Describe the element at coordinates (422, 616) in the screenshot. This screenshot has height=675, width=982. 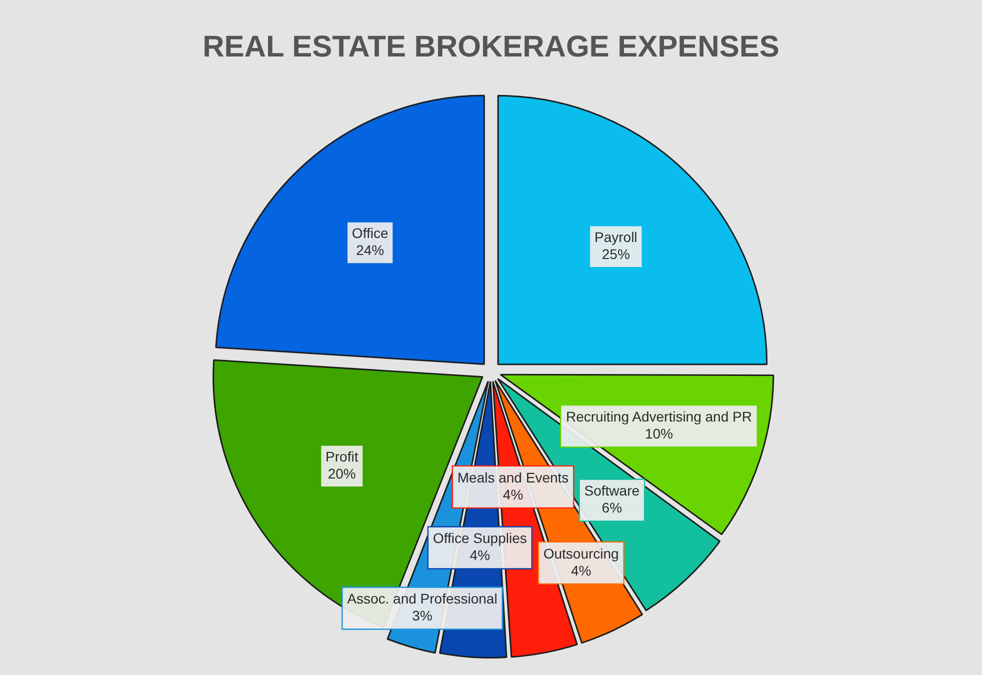
I see `data-label: 3%` at that location.